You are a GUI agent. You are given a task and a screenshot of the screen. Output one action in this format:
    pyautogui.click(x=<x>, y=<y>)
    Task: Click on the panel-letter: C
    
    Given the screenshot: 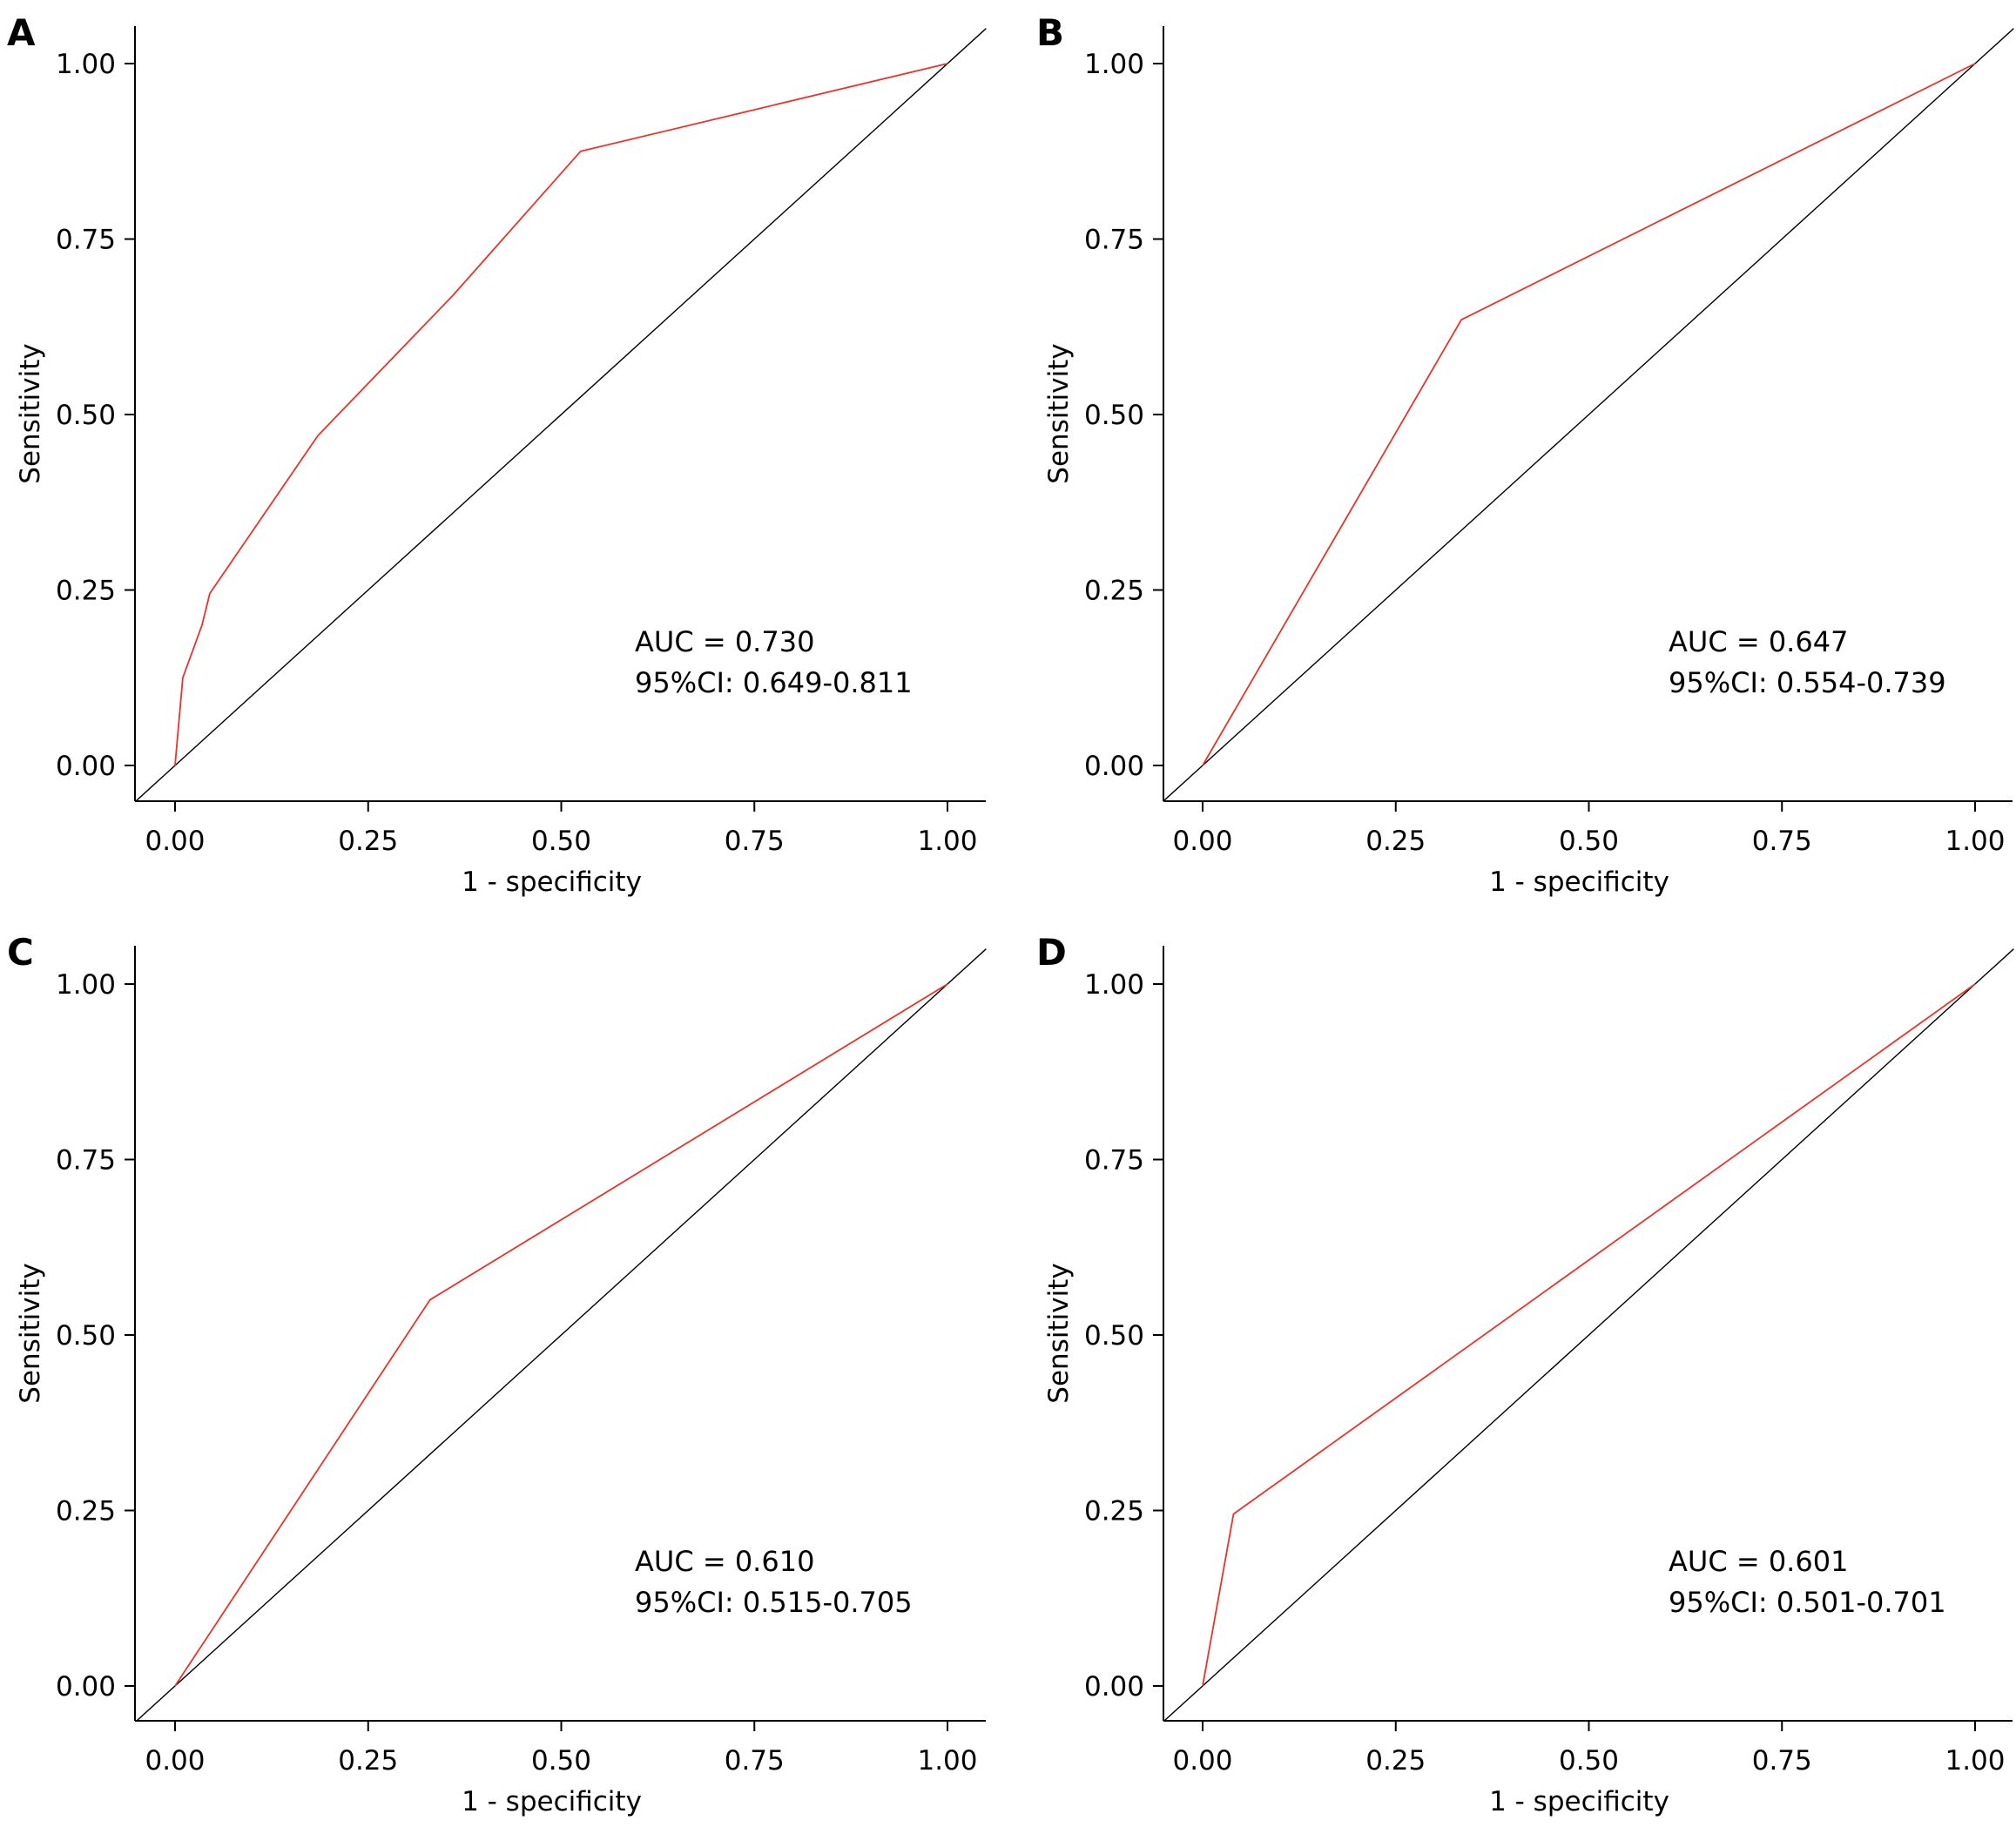 What is the action you would take?
    pyautogui.click(x=20, y=953)
    